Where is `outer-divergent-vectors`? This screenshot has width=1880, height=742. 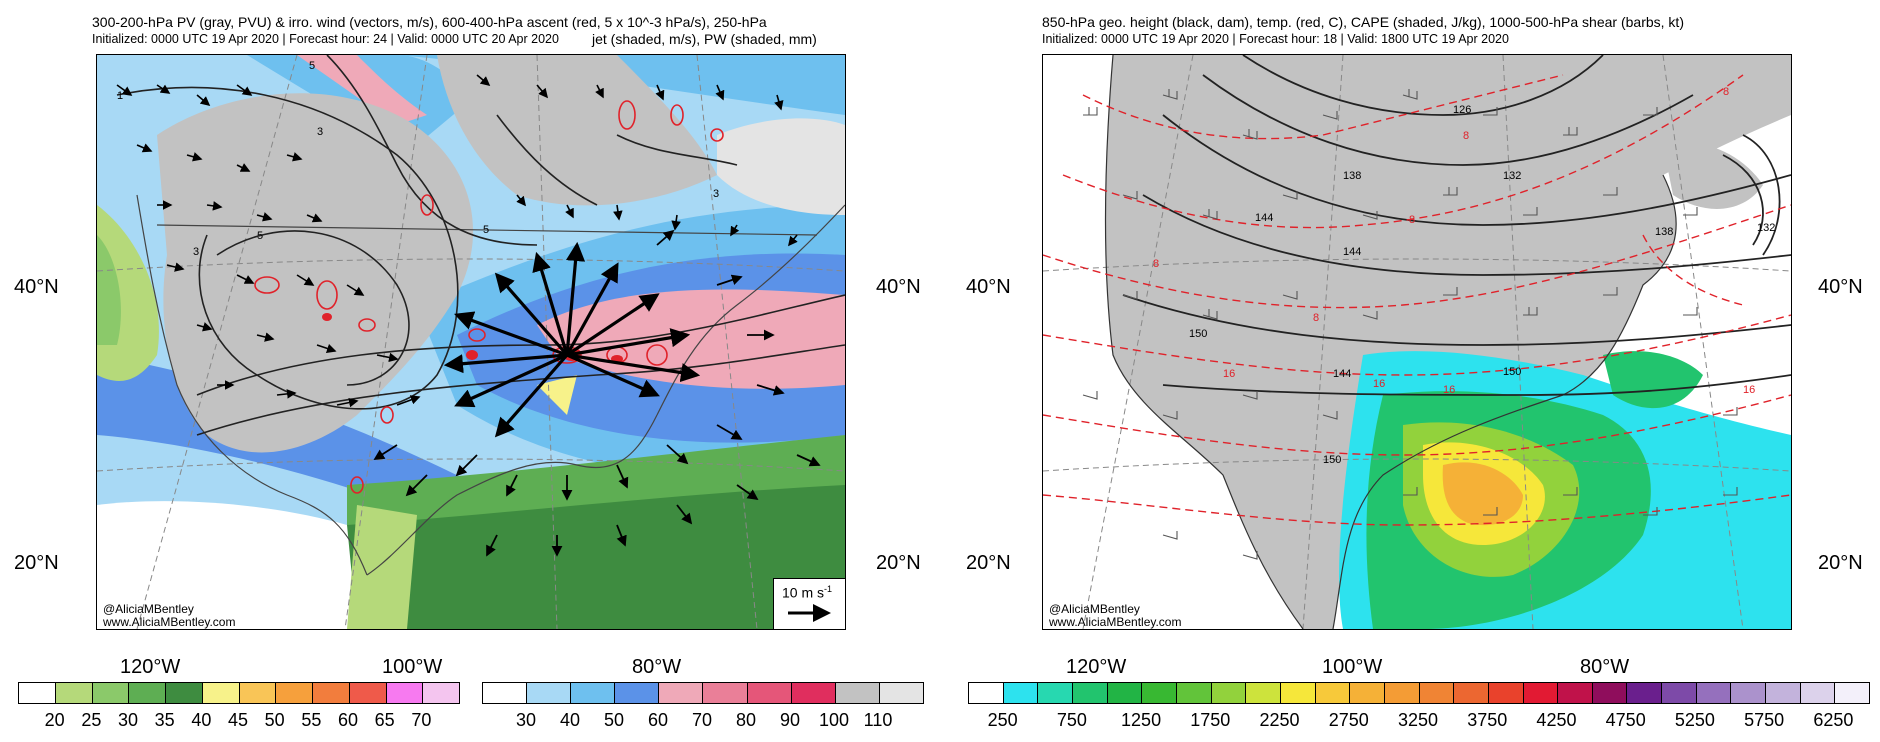
outer-divergent-vectors is located at coordinates (597, 393).